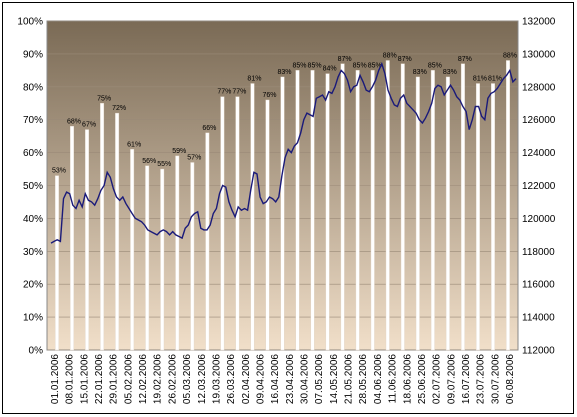 The height and width of the screenshot is (417, 577). What do you see at coordinates (319, 379) in the screenshot?
I see `x-tick-label: 07.05.2006` at bounding box center [319, 379].